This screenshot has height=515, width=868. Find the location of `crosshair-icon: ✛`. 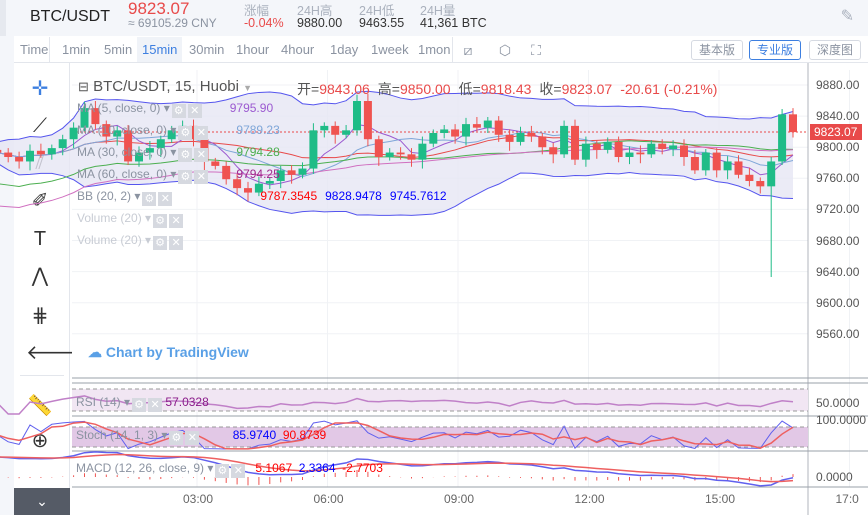

crosshair-icon: ✛ is located at coordinates (40, 89).